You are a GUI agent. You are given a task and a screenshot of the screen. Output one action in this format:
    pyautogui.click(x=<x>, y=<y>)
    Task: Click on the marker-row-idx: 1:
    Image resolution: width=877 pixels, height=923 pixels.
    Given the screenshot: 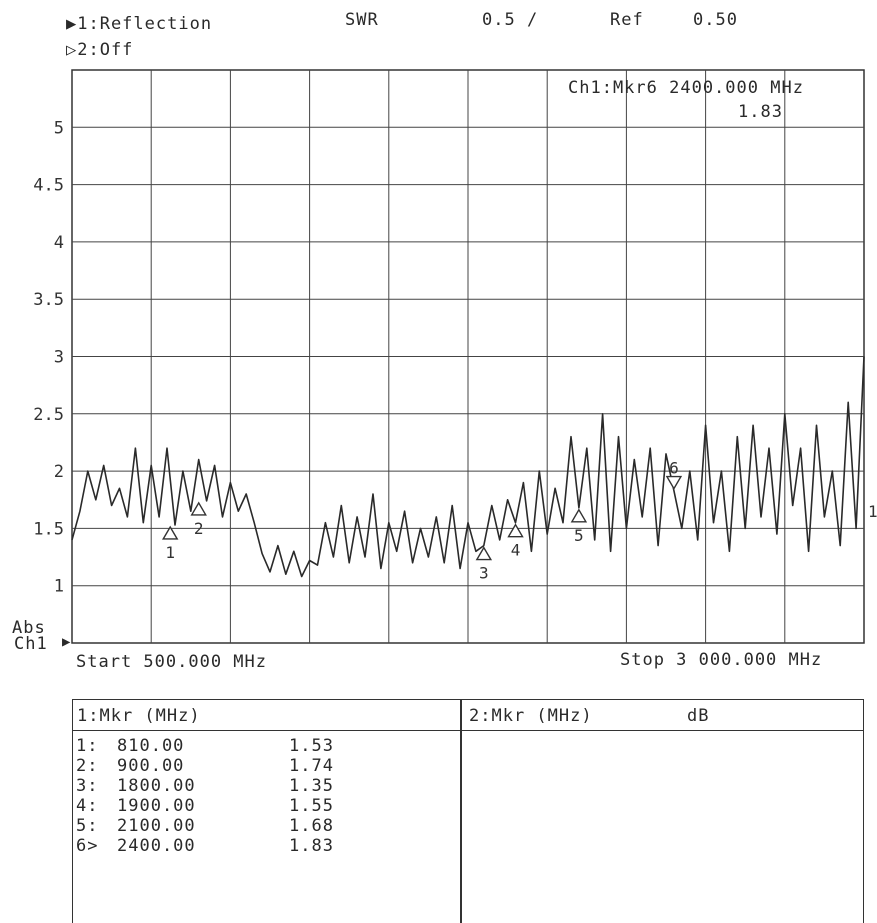 What is the action you would take?
    pyautogui.click(x=87, y=746)
    